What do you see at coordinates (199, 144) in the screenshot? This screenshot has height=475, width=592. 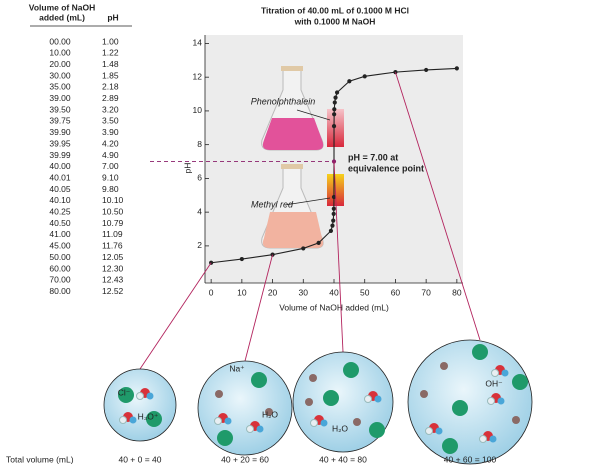 I see `y-tick-label: 8` at bounding box center [199, 144].